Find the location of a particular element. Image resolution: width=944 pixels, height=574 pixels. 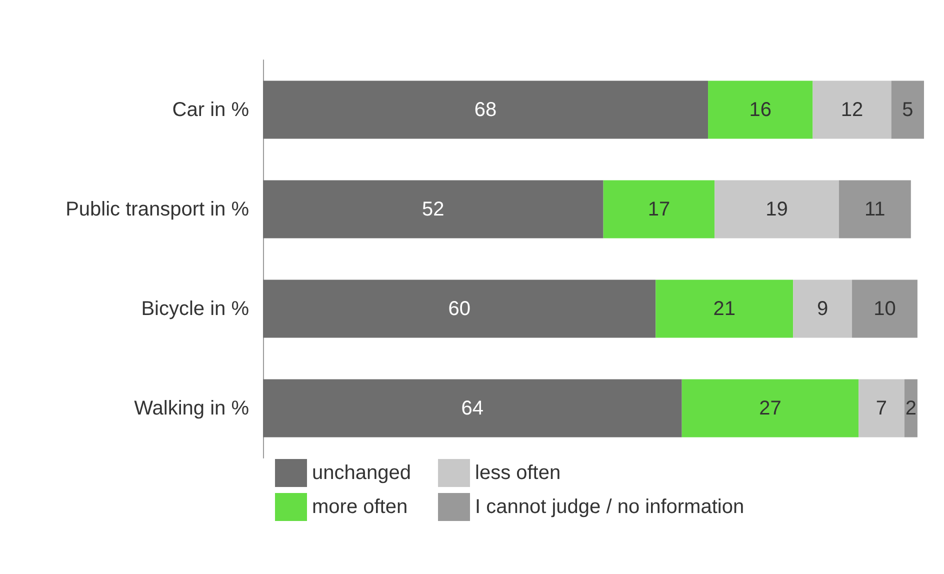

data-label: 68 is located at coordinates (485, 109).